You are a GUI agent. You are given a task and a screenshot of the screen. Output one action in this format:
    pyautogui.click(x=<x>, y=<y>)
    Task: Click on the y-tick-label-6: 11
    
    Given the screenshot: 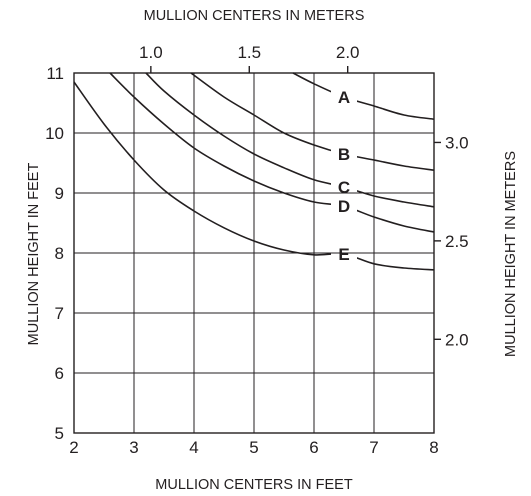 What is the action you would take?
    pyautogui.click(x=55, y=73)
    